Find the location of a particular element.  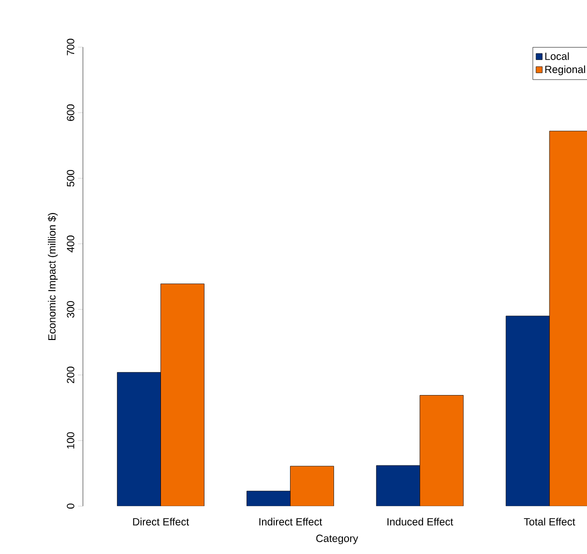

y-axis-title: Economic Impact (million $) is located at coordinates (53, 276).